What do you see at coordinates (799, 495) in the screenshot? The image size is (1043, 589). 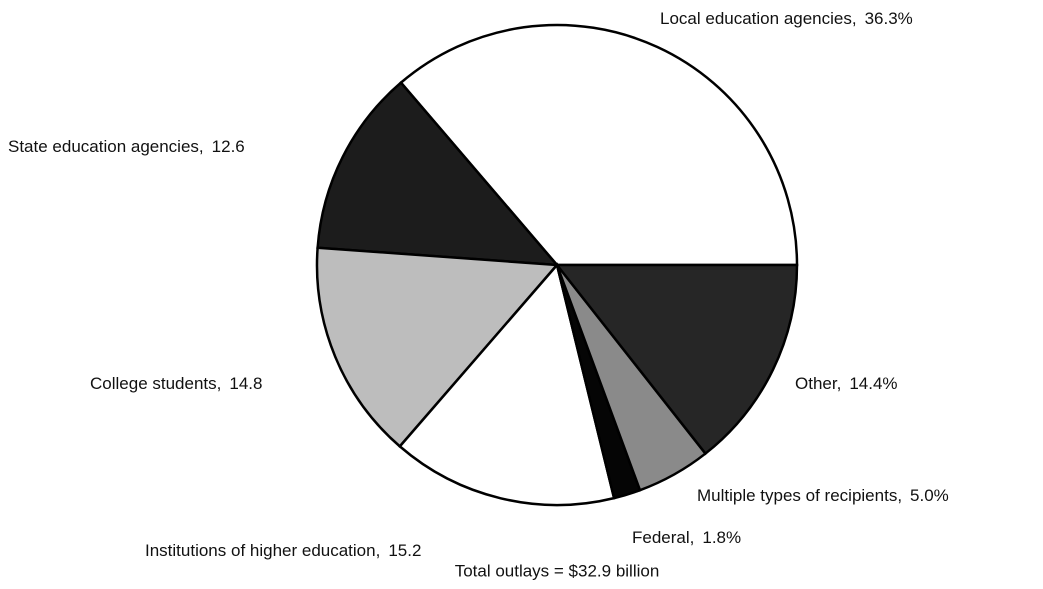 I see `slice-name: Multiple types of recipients,` at bounding box center [799, 495].